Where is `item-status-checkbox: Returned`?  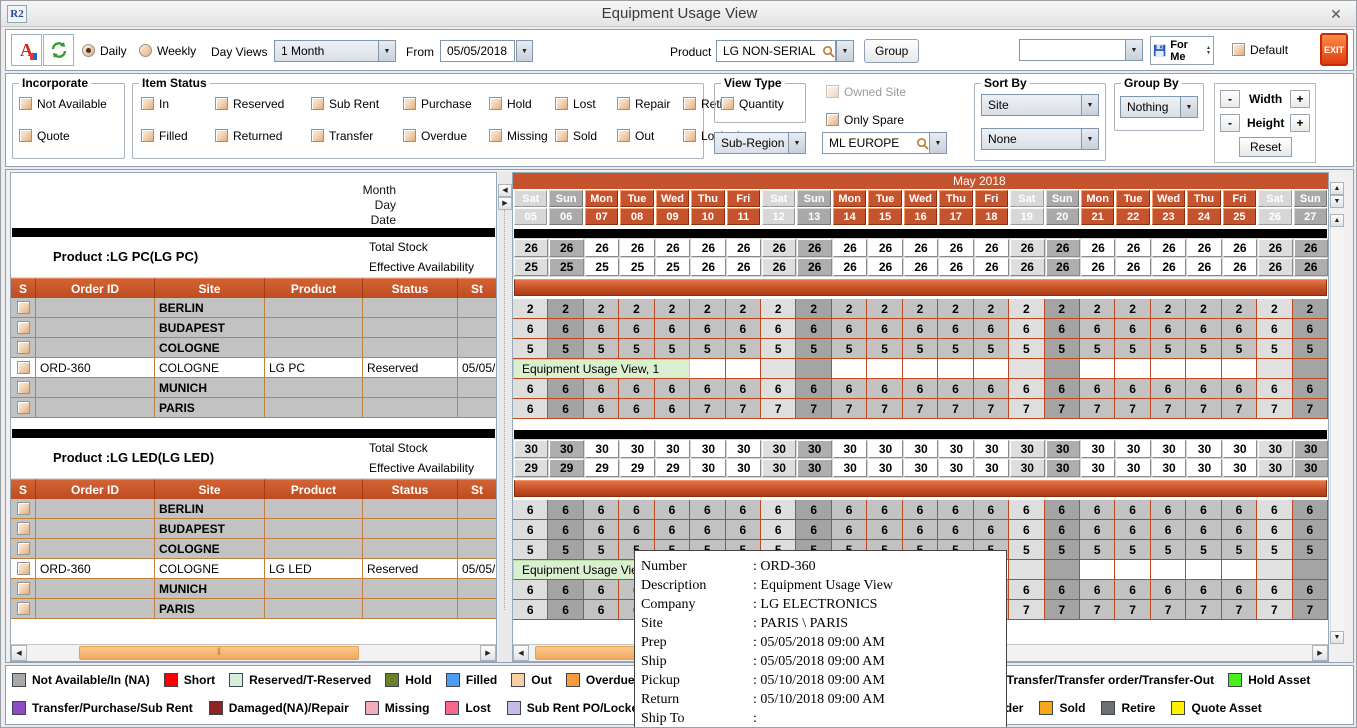 item-status-checkbox: Returned is located at coordinates (263, 135).